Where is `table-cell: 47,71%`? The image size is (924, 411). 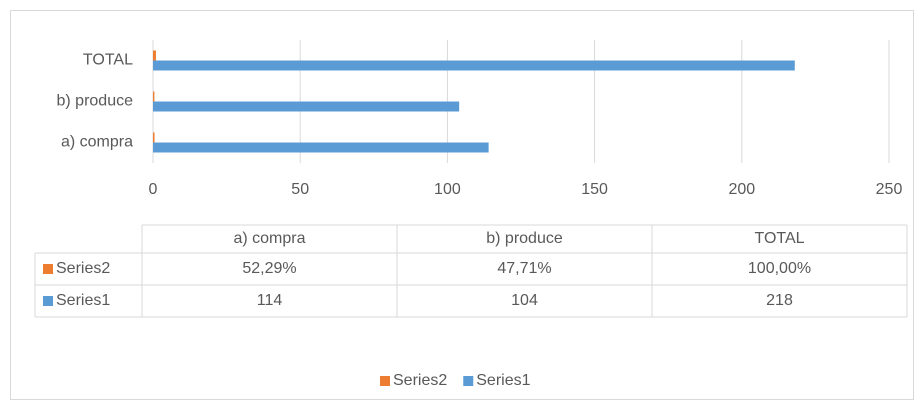
table-cell: 47,71% is located at coordinates (524, 268).